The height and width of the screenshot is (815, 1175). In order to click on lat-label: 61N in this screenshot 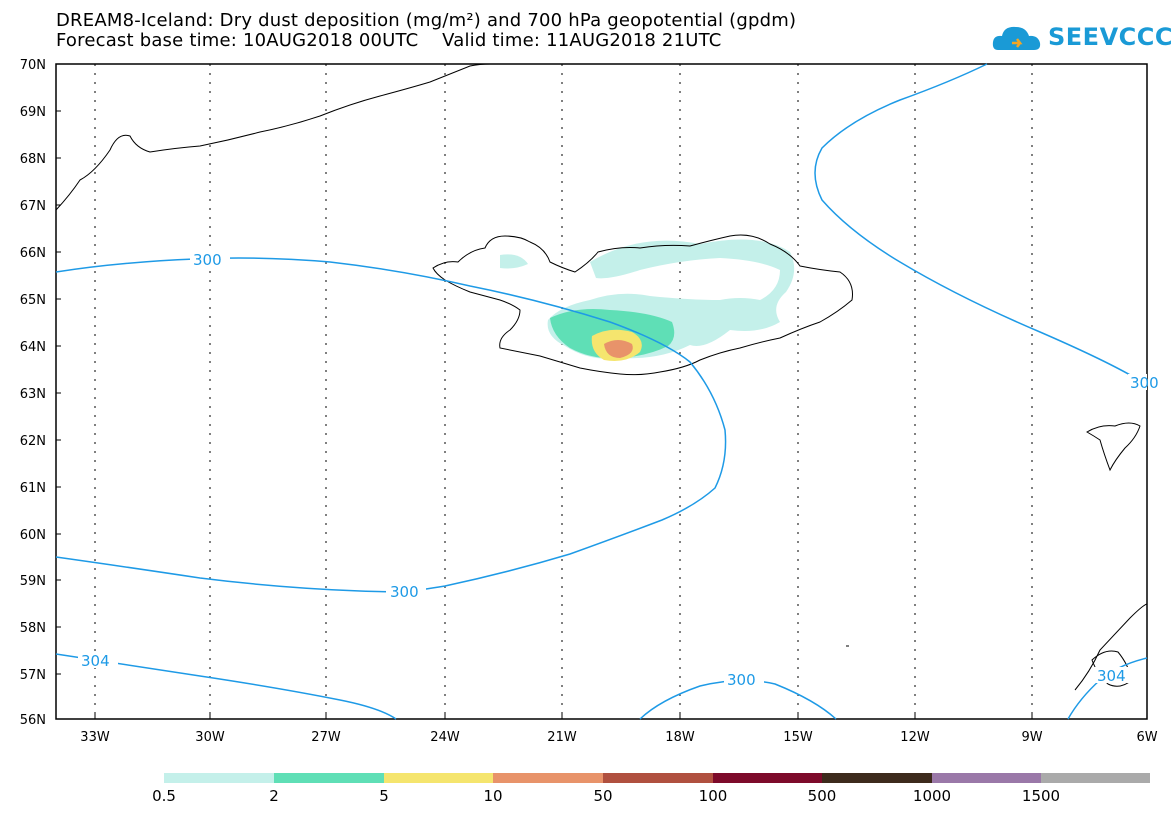, I will do `click(33, 488)`.